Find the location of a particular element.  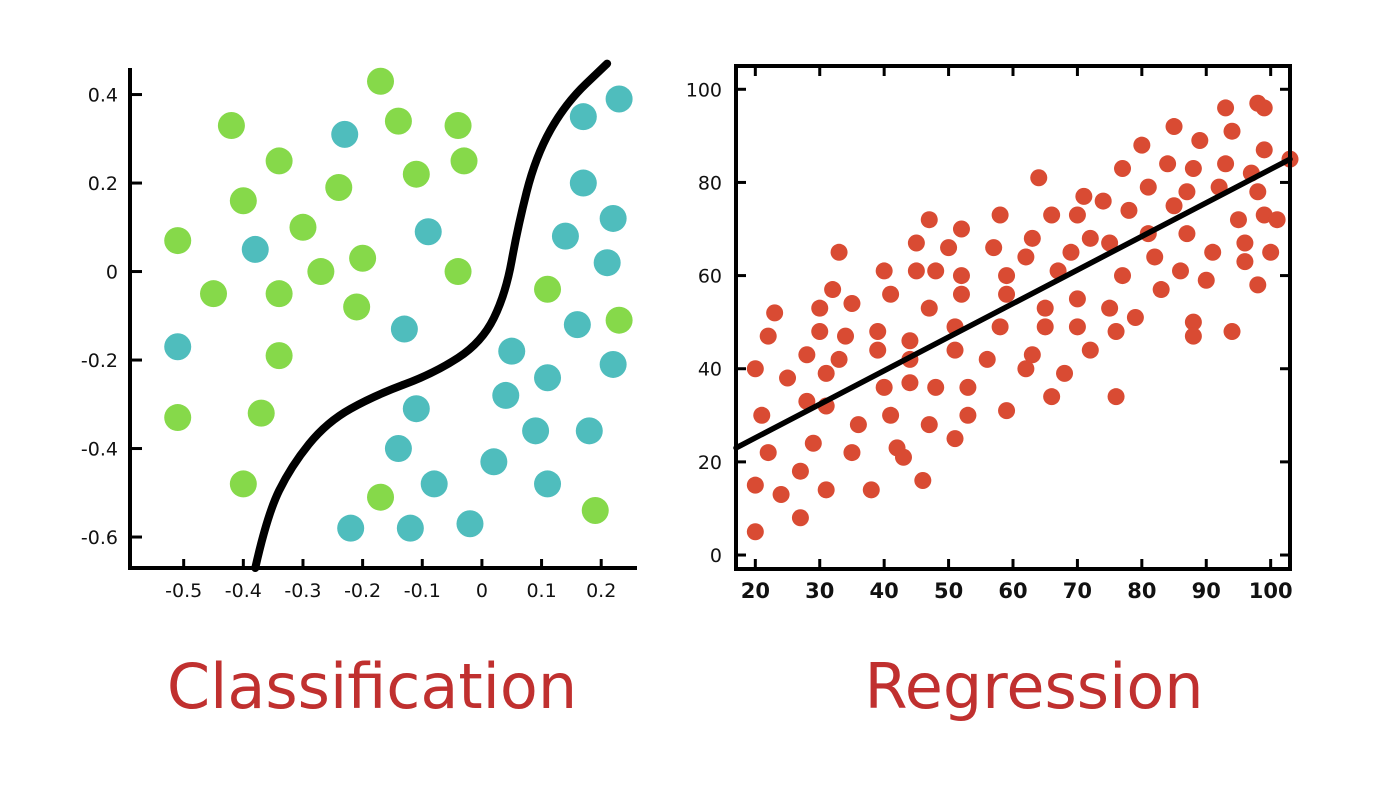

classification-x-tick-label-7: 0.2 is located at coordinates (601, 591).